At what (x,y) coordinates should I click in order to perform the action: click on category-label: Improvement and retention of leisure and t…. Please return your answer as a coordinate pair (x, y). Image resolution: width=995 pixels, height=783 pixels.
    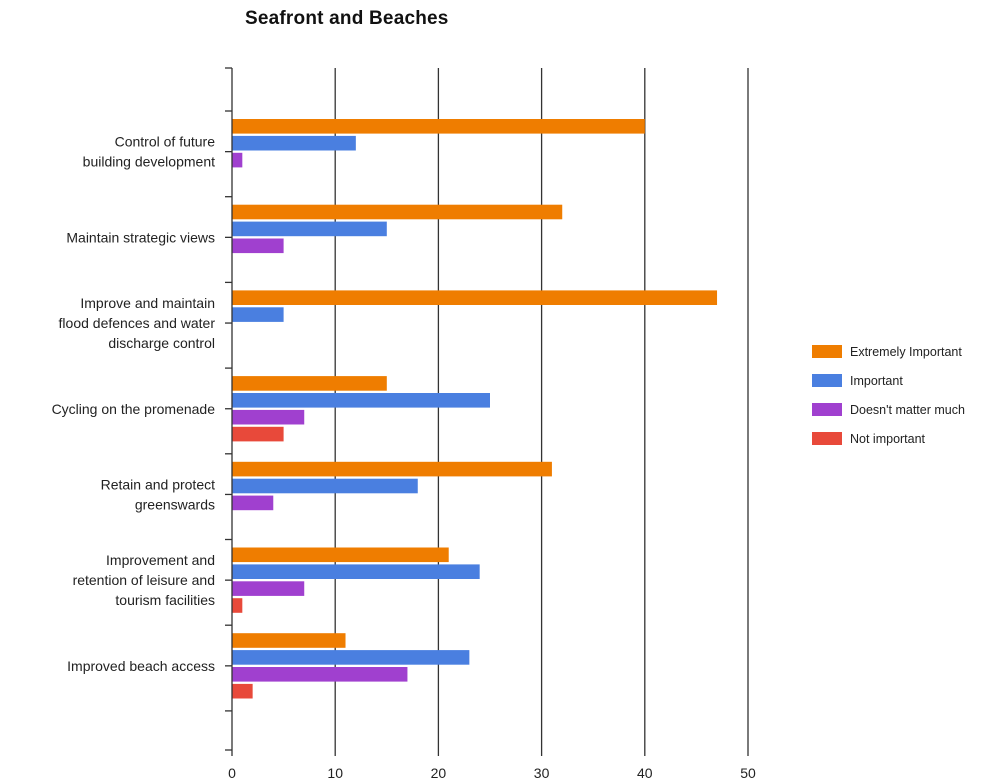
    Looking at the image, I should click on (144, 580).